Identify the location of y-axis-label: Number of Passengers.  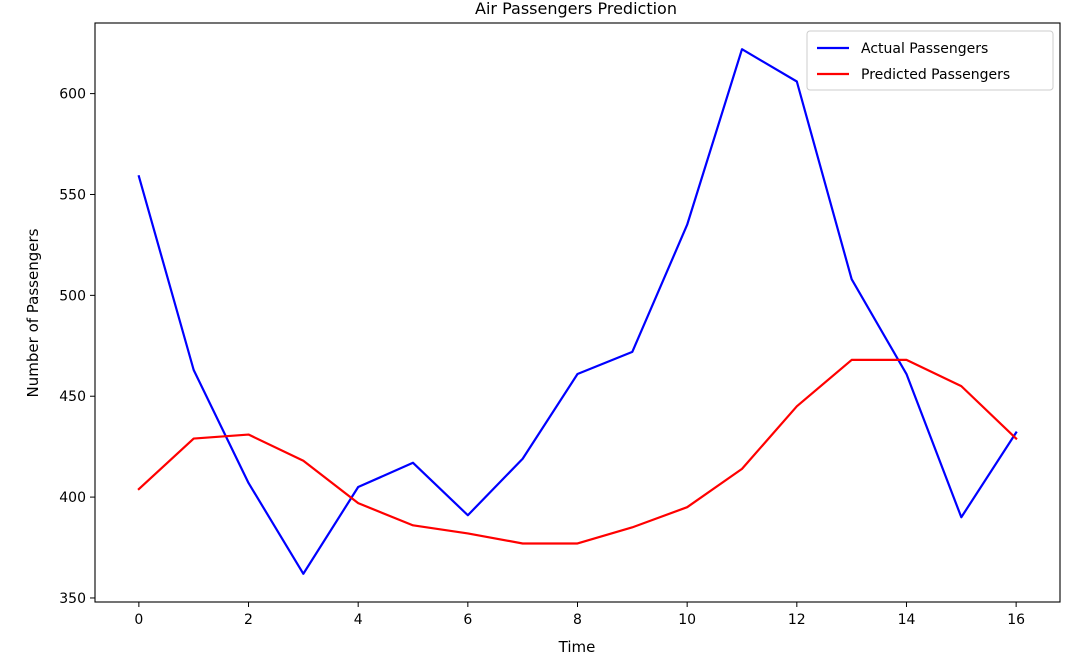
(33, 312).